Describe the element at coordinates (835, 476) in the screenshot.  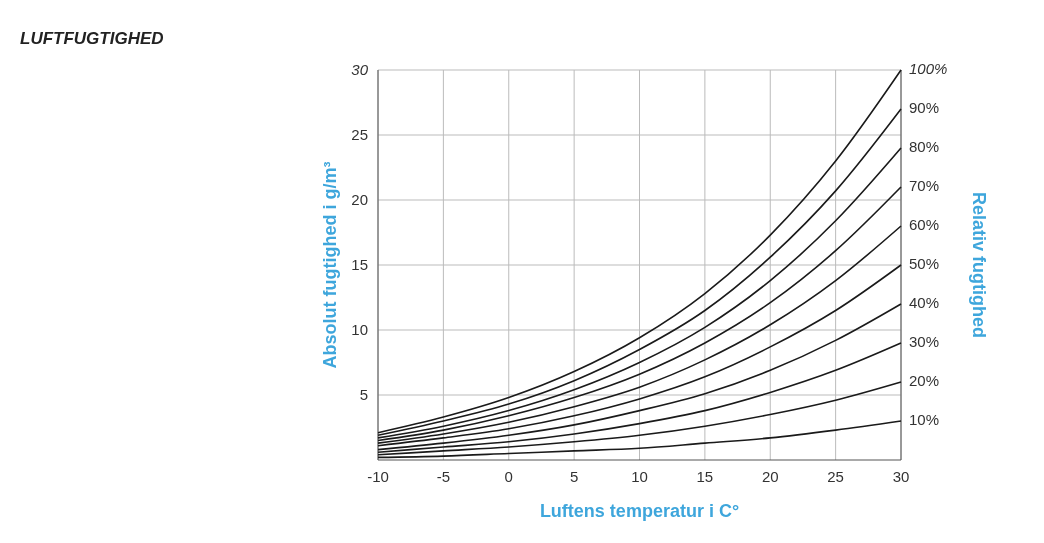
I see `x-tick-label: 25` at that location.